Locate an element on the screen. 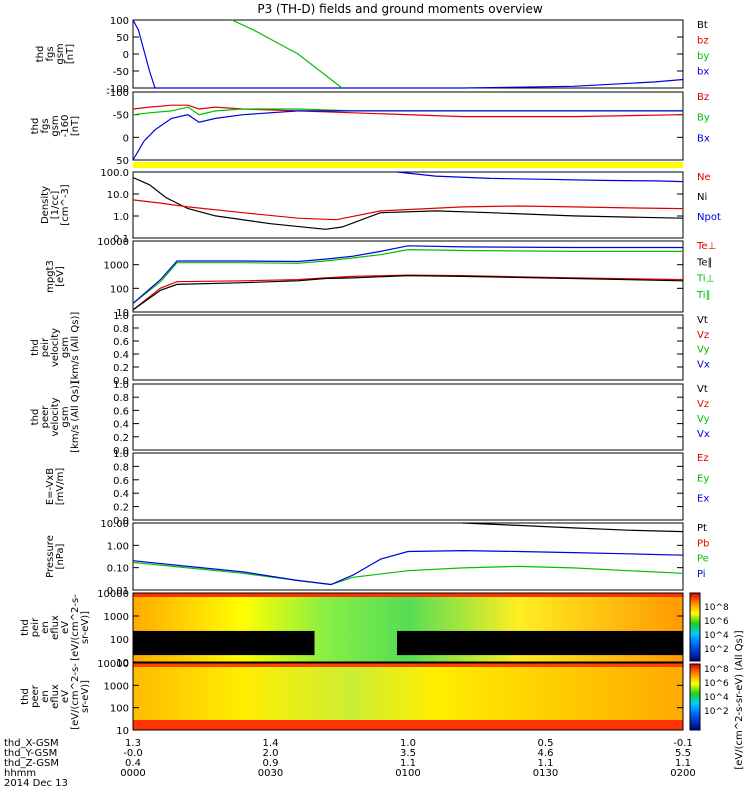  y-tick-label: 1000 is located at coordinates (116, 266).